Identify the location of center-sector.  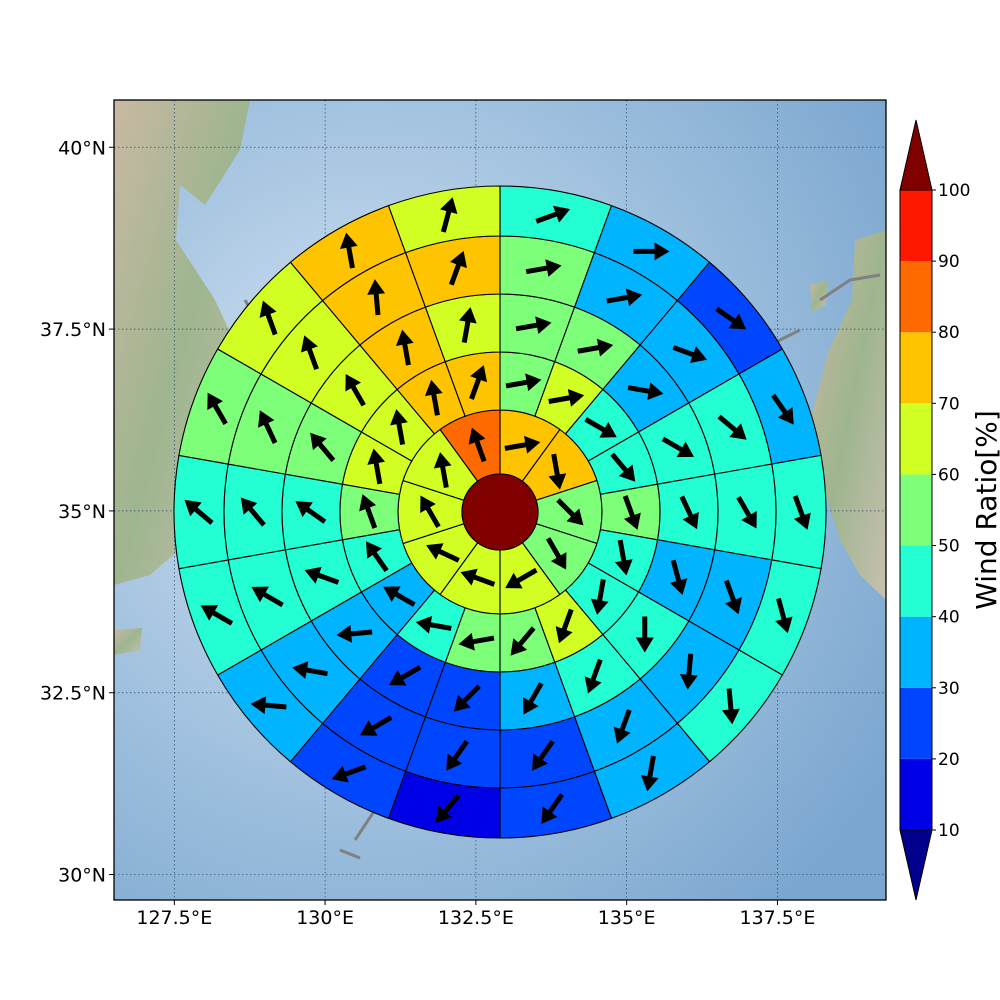
(500, 512).